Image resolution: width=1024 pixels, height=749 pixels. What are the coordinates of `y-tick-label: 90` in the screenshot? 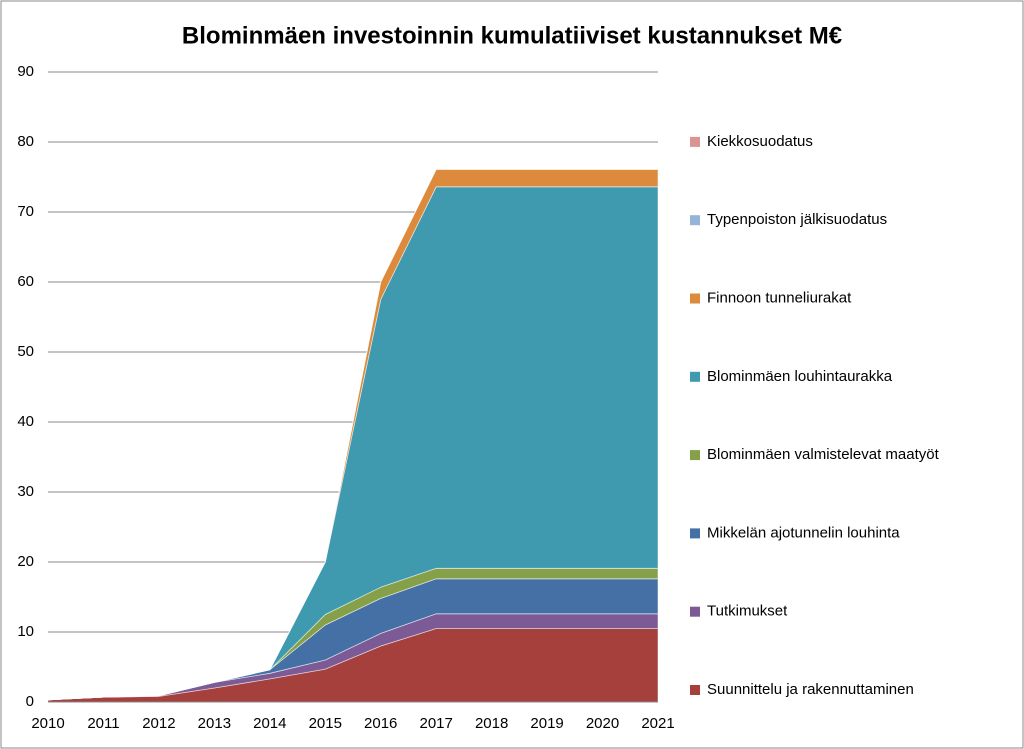 It's located at (25, 71).